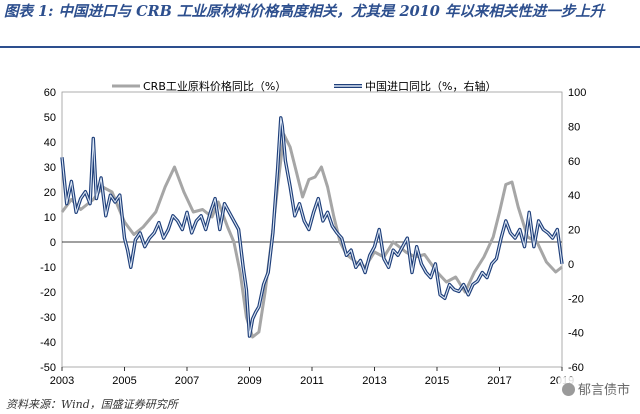 The height and width of the screenshot is (414, 640). Describe the element at coordinates (249, 381) in the screenshot. I see `x-tick-label: 2009` at that location.